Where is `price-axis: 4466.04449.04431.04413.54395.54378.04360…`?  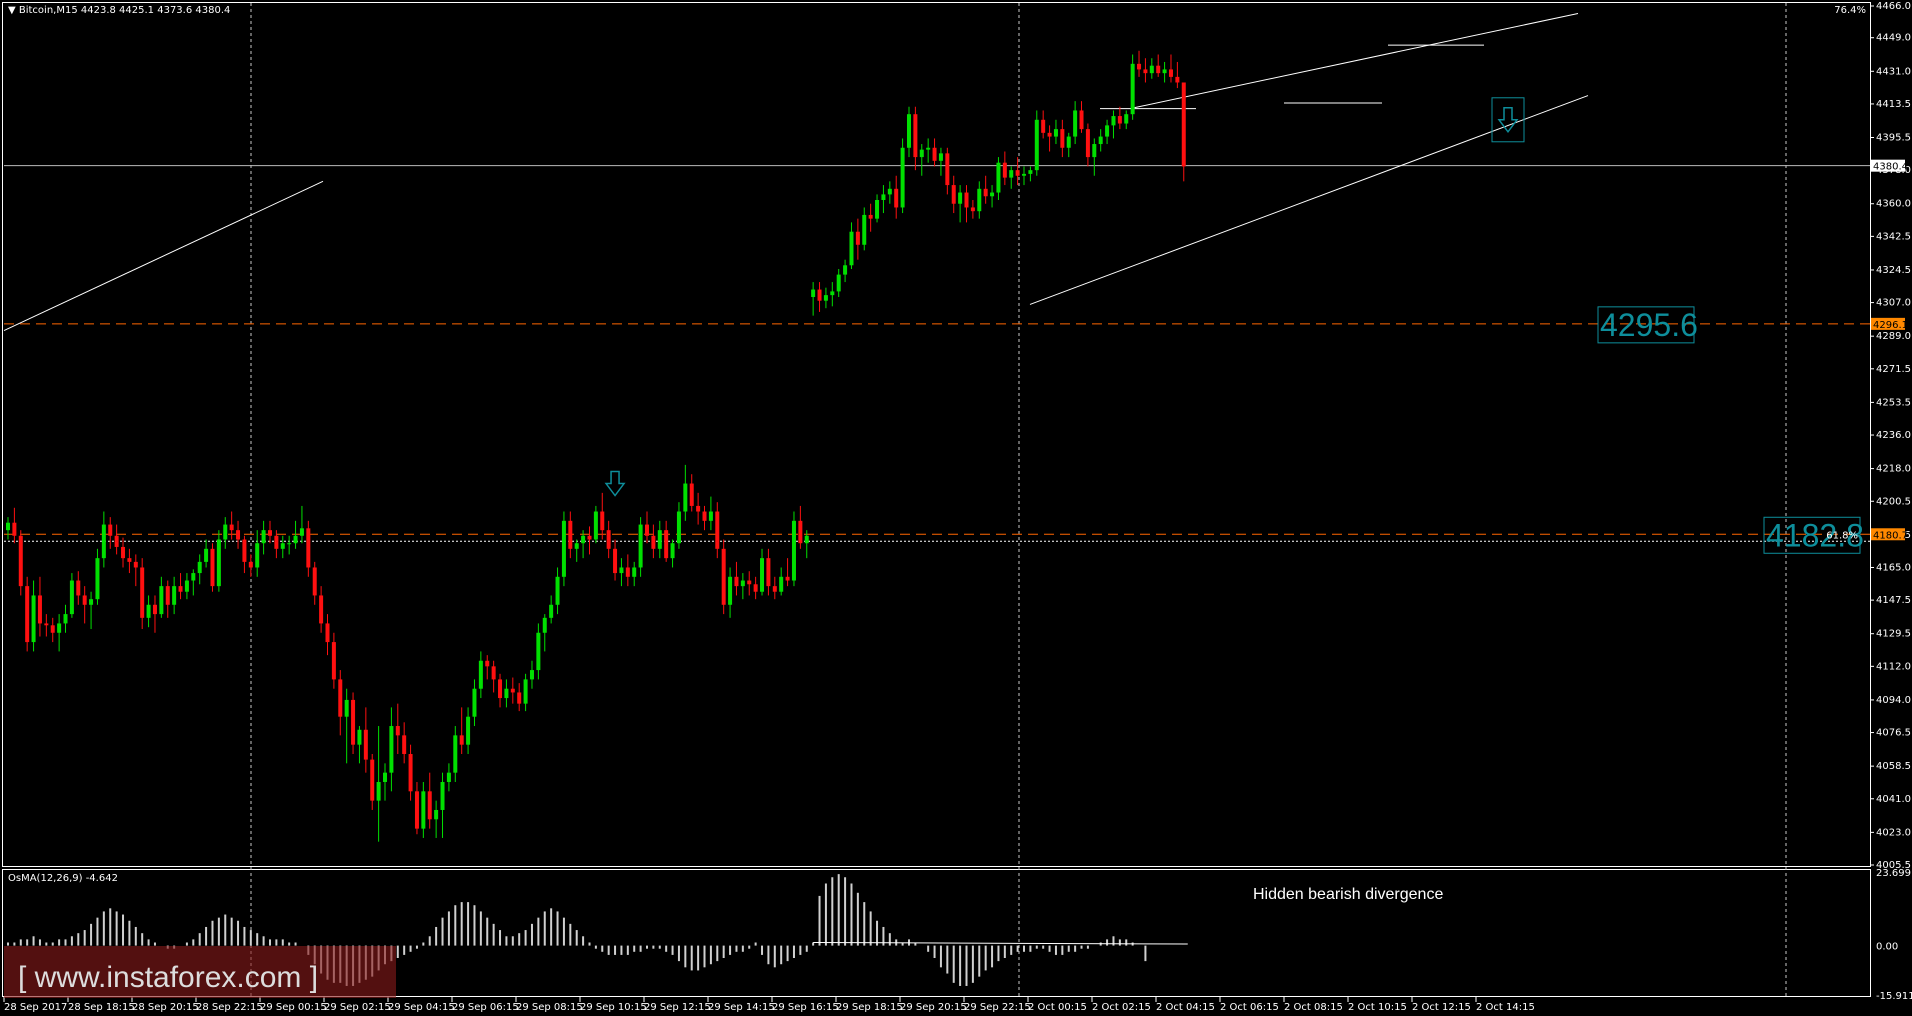 price-axis: 4466.04449.04431.04413.54395.54378.04360… is located at coordinates (1891, 501).